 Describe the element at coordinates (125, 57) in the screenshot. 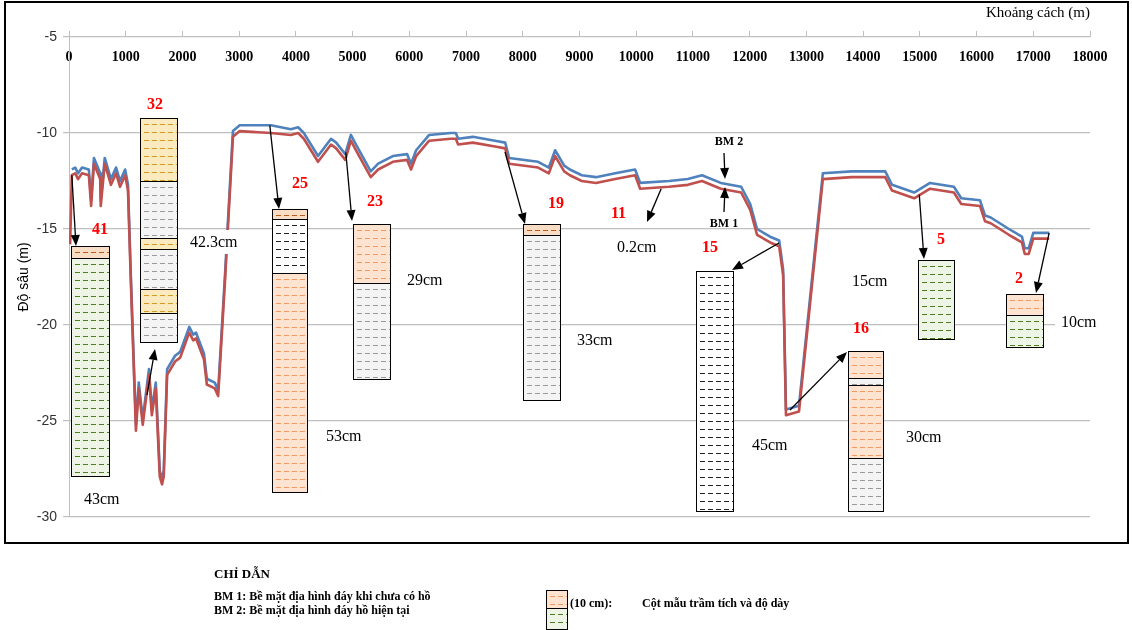

I see `x-tick-label: 1000` at that location.